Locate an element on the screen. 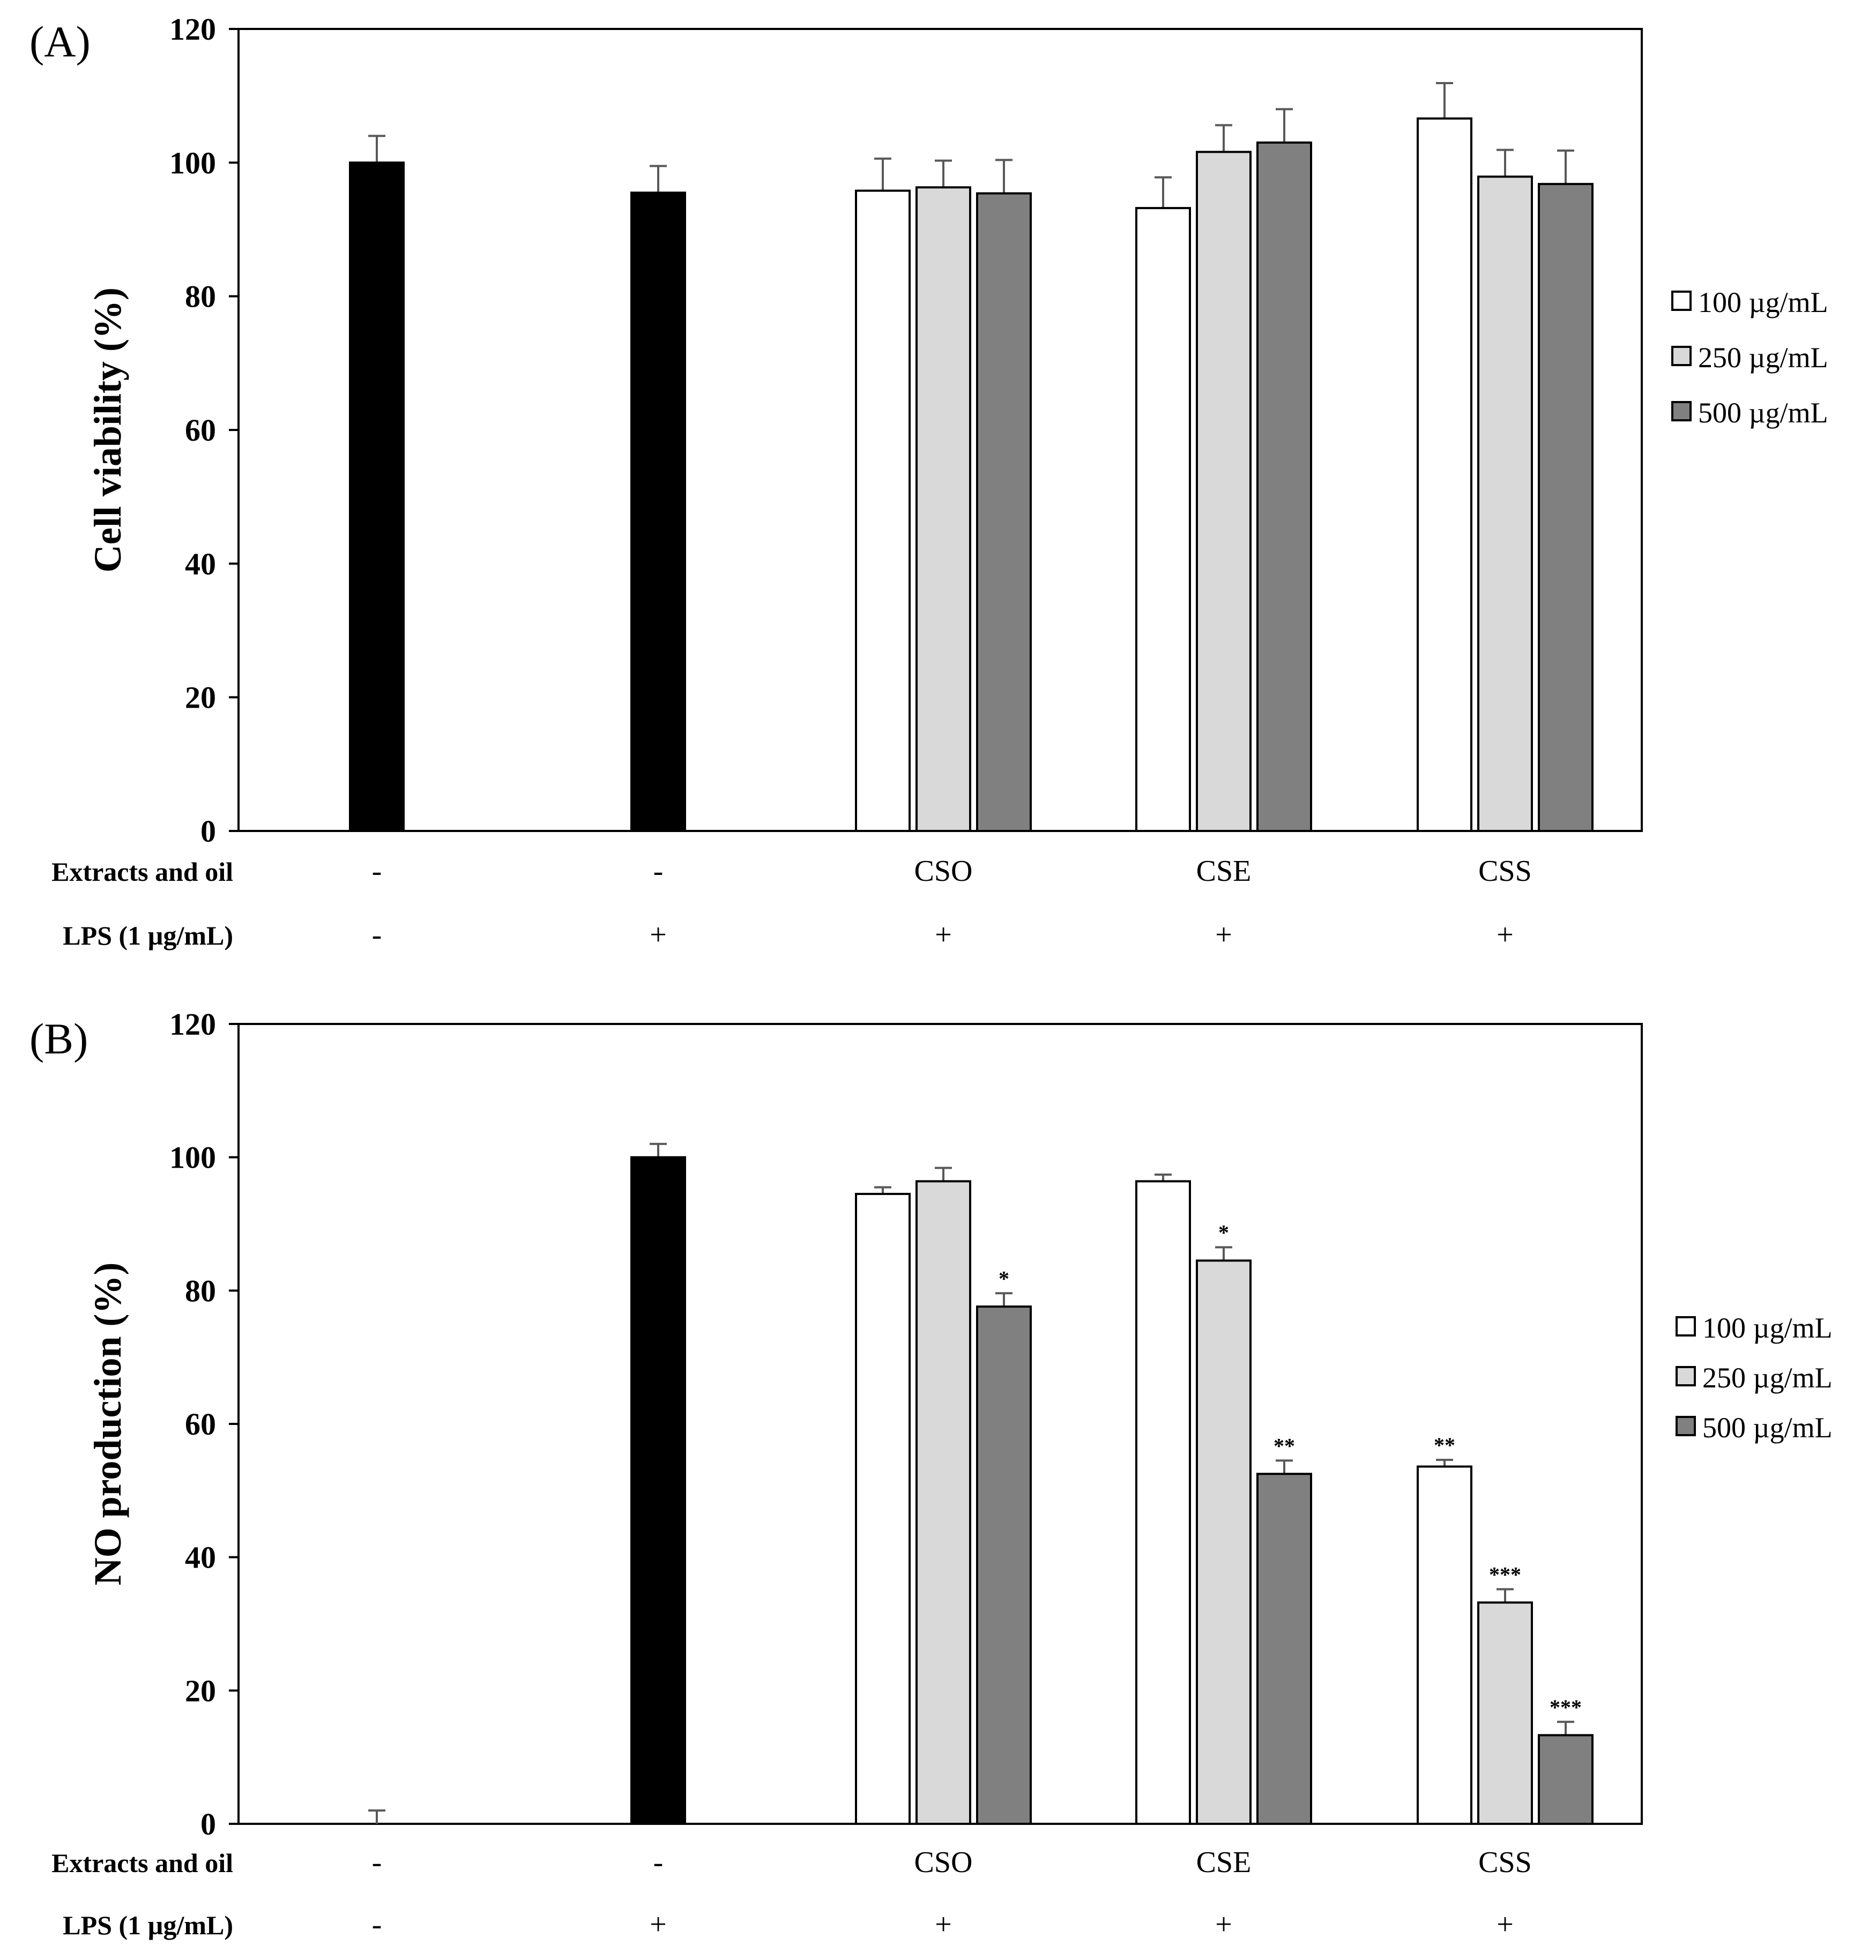  panel-label: (B) is located at coordinates (59, 1038).